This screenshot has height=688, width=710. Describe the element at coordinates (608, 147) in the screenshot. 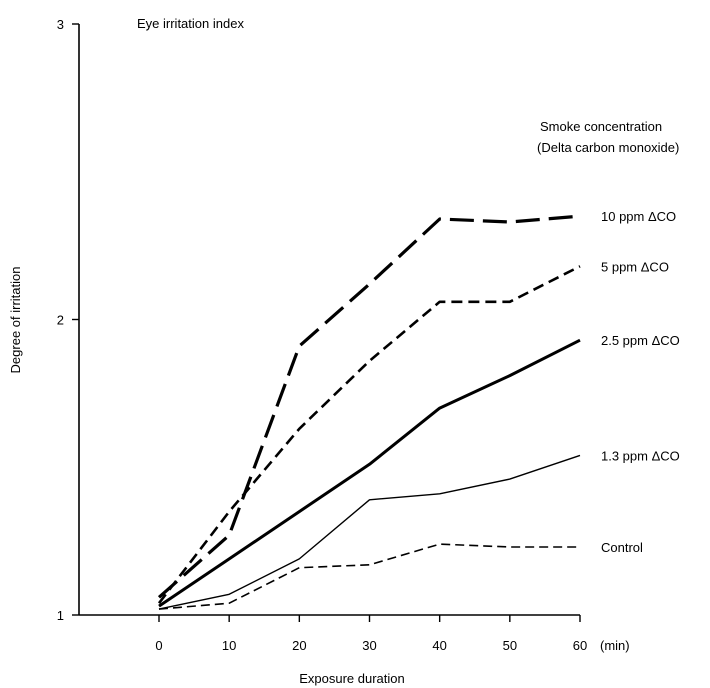

I see `legend-title-line-2: (Delta carbon monoxide)` at that location.